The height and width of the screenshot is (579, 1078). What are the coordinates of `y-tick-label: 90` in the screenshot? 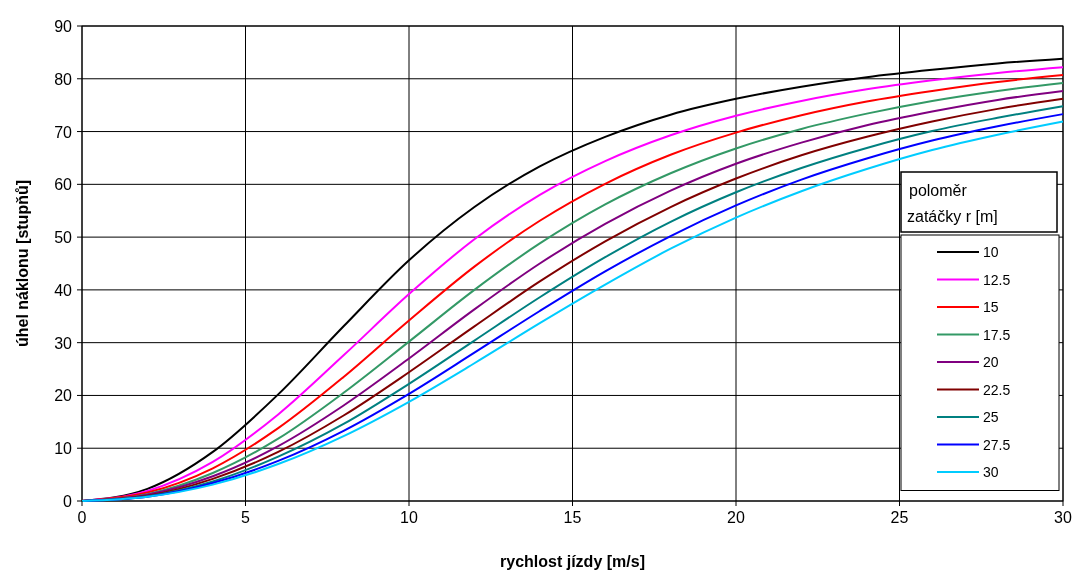 It's located at (63, 26).